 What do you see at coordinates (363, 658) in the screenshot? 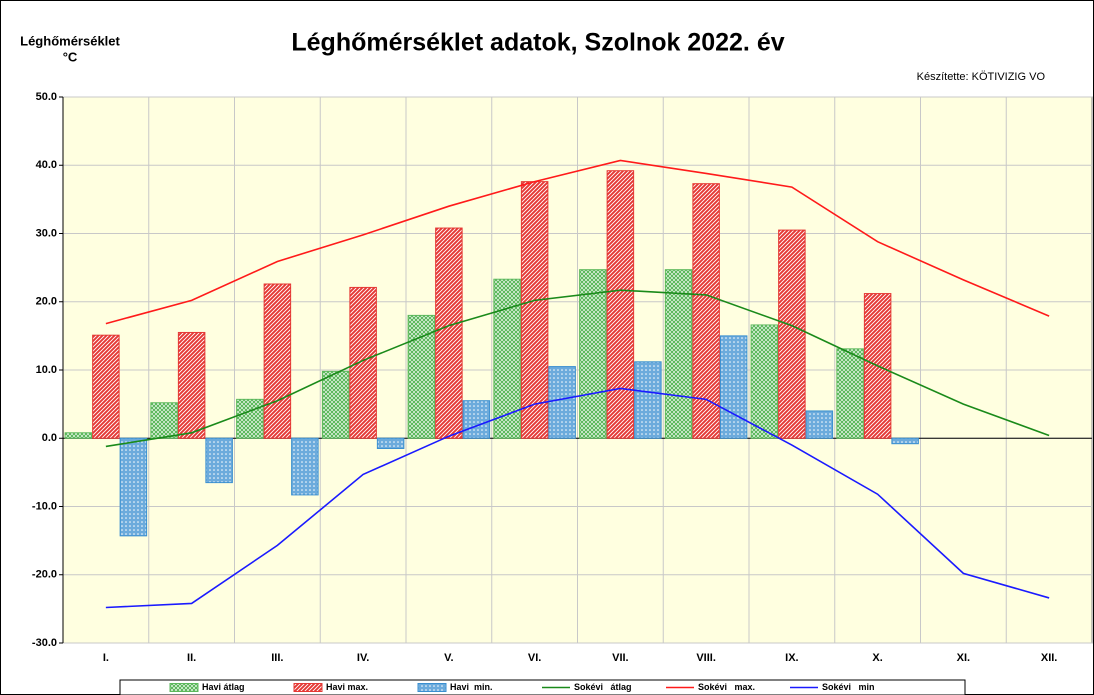
I see `x-tick-label: IV.` at bounding box center [363, 658].